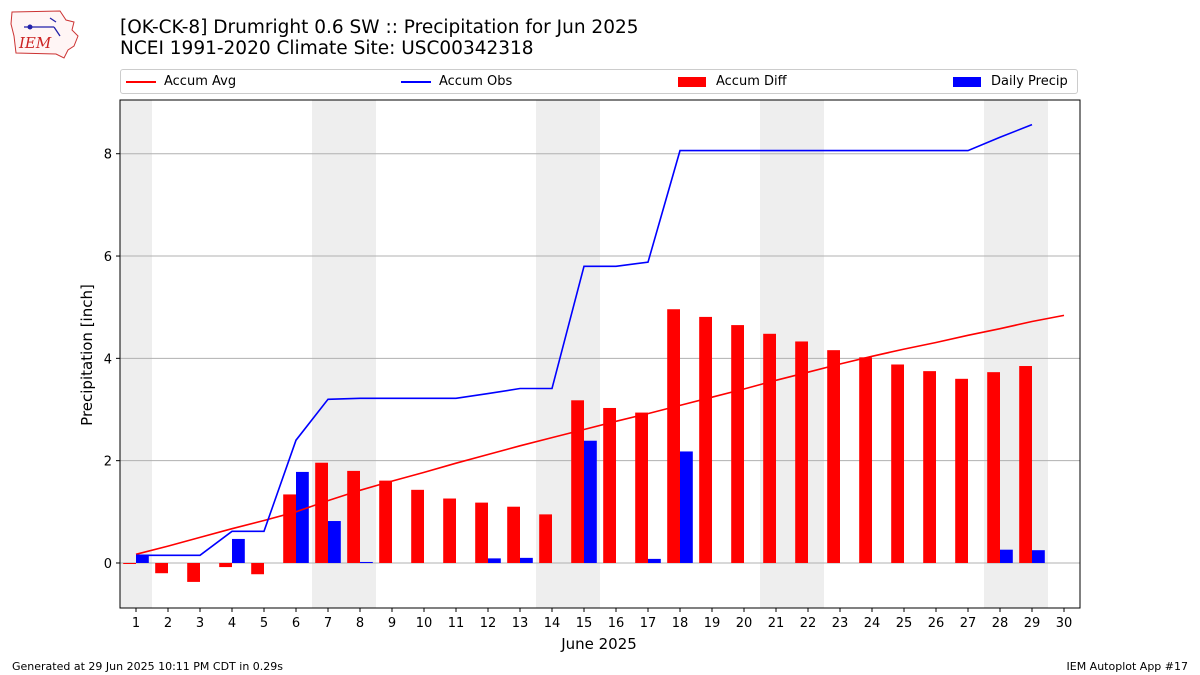 The height and width of the screenshot is (675, 1200). What do you see at coordinates (1127, 666) in the screenshot?
I see `app-credit: IEM Autoplot App #17` at bounding box center [1127, 666].